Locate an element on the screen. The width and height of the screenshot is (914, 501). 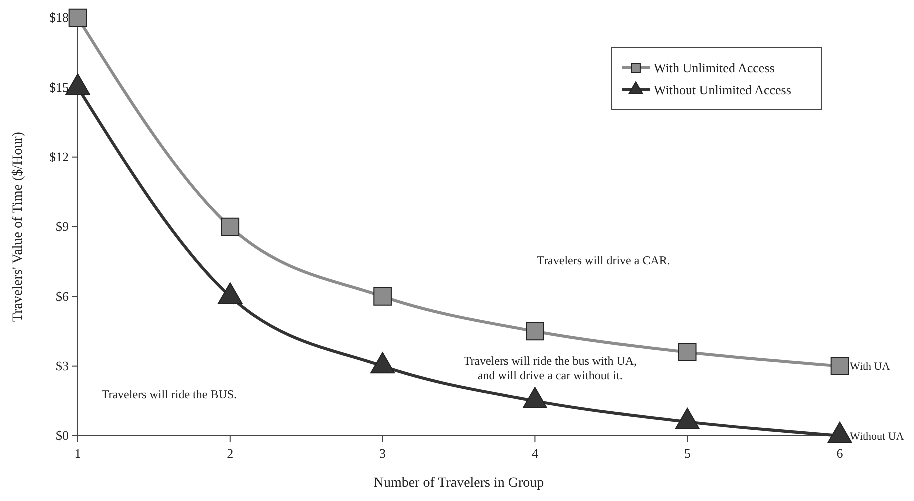
x-tick-label: 1 is located at coordinates (78, 453).